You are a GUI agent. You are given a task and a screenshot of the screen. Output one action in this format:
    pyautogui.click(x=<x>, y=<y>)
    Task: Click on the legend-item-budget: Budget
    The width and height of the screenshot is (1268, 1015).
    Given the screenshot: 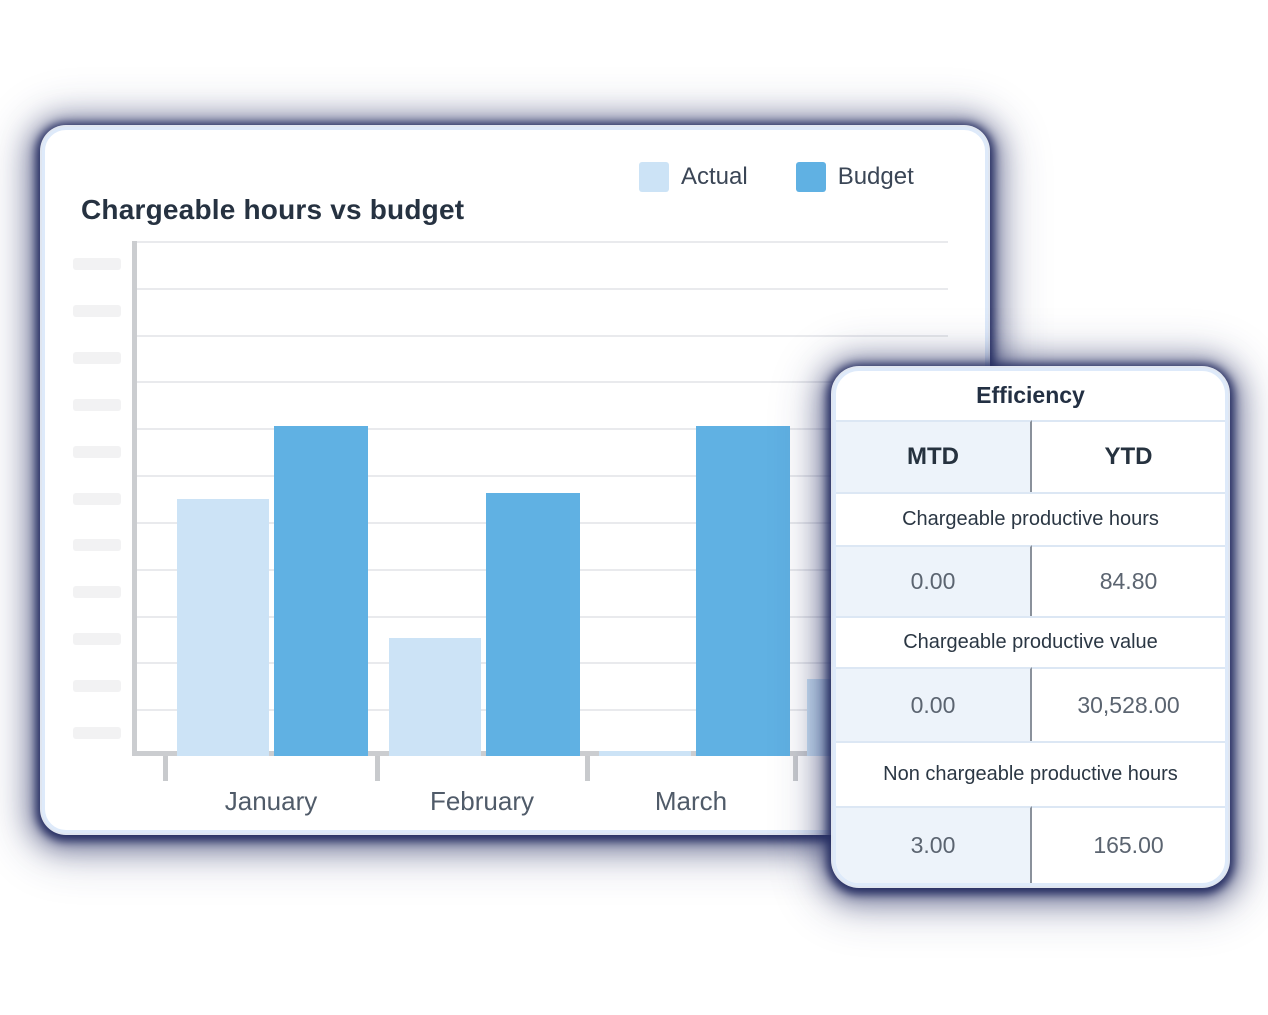 What is the action you would take?
    pyautogui.click(x=854, y=177)
    